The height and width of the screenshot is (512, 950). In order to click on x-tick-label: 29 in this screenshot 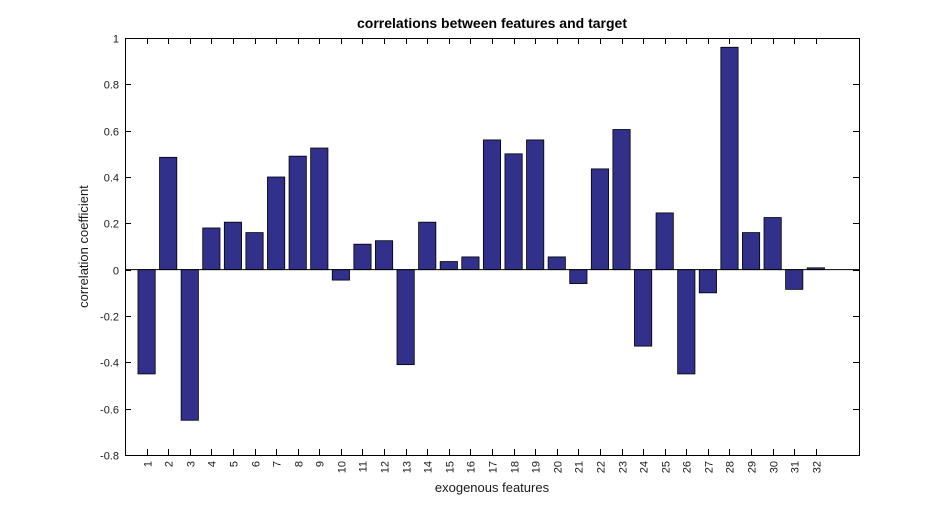, I will do `click(753, 467)`.